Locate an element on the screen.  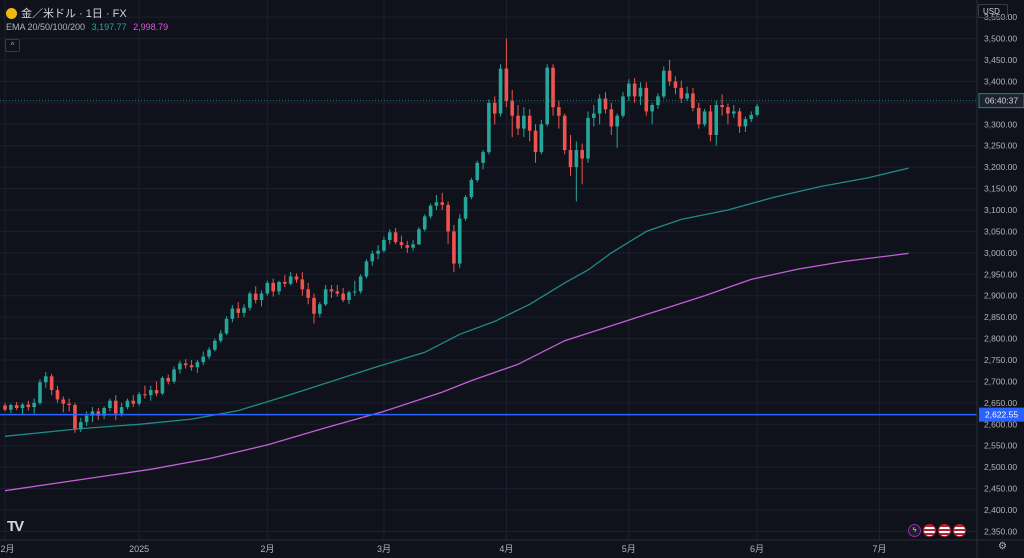
collapse-legend-button: ^ is located at coordinates (12, 45).